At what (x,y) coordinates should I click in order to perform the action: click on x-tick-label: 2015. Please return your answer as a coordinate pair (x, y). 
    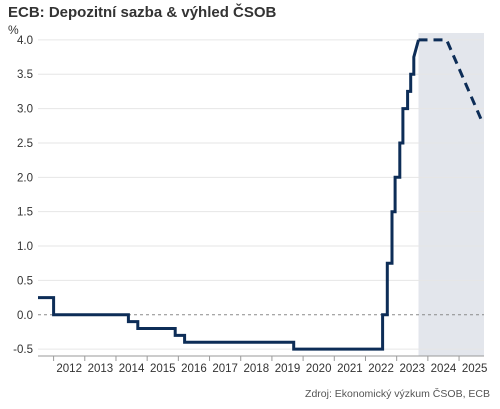
    Looking at the image, I should click on (163, 369).